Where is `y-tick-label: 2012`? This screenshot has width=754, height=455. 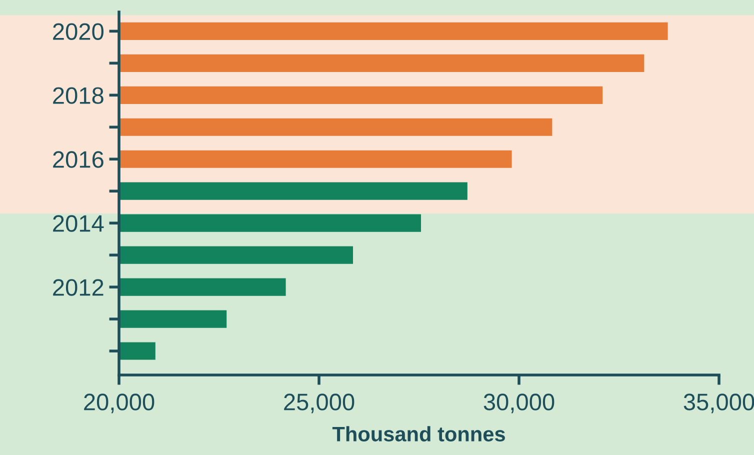
y-tick-label: 2012 is located at coordinates (78, 287).